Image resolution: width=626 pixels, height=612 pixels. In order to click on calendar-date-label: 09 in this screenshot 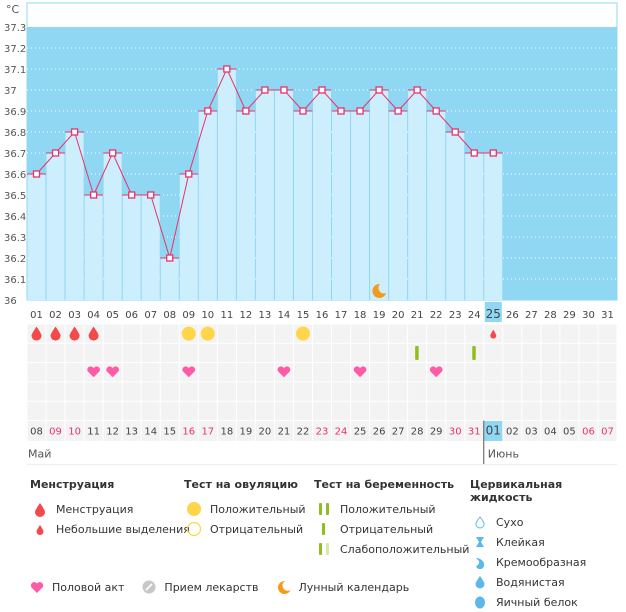, I will do `click(55, 432)`.